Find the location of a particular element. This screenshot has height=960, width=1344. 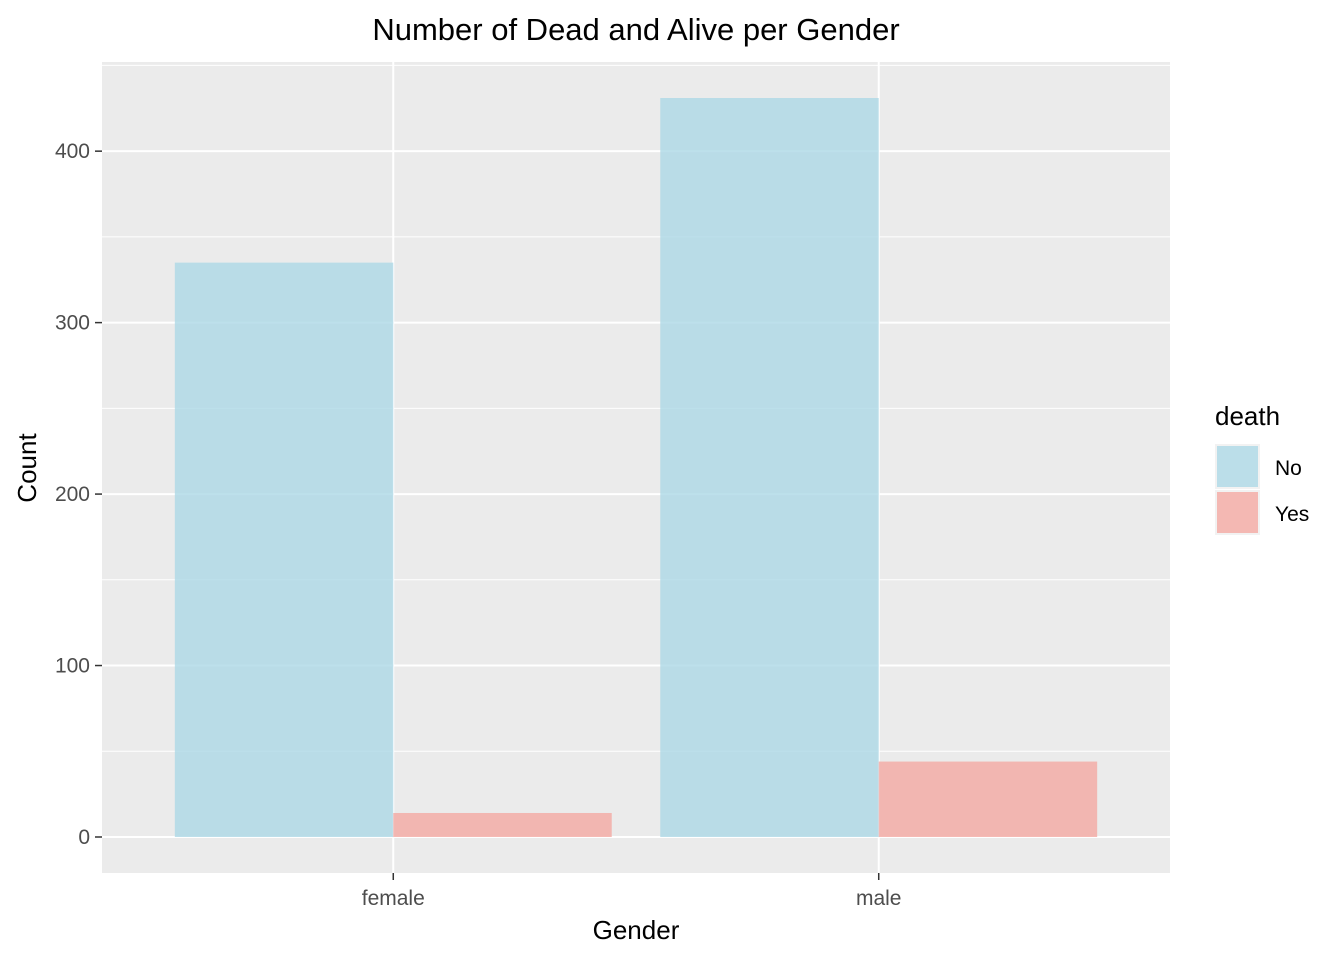

legend-title: death is located at coordinates (1247, 416).